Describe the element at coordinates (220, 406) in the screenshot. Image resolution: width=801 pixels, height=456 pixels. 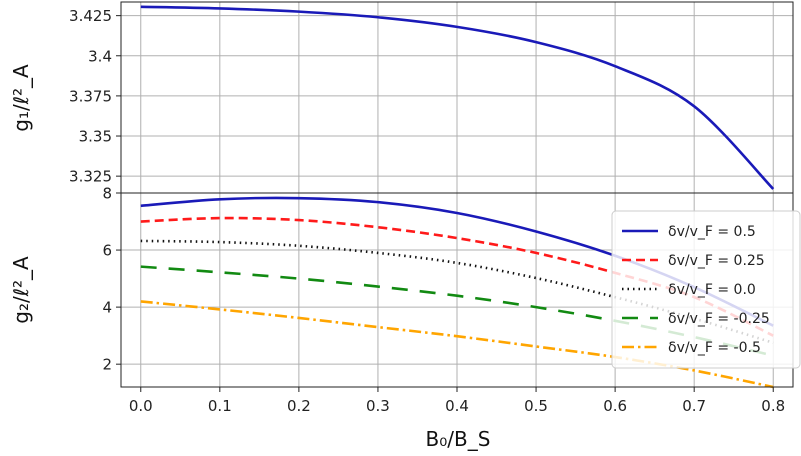
I see `x-tick-label: 0.1` at that location.